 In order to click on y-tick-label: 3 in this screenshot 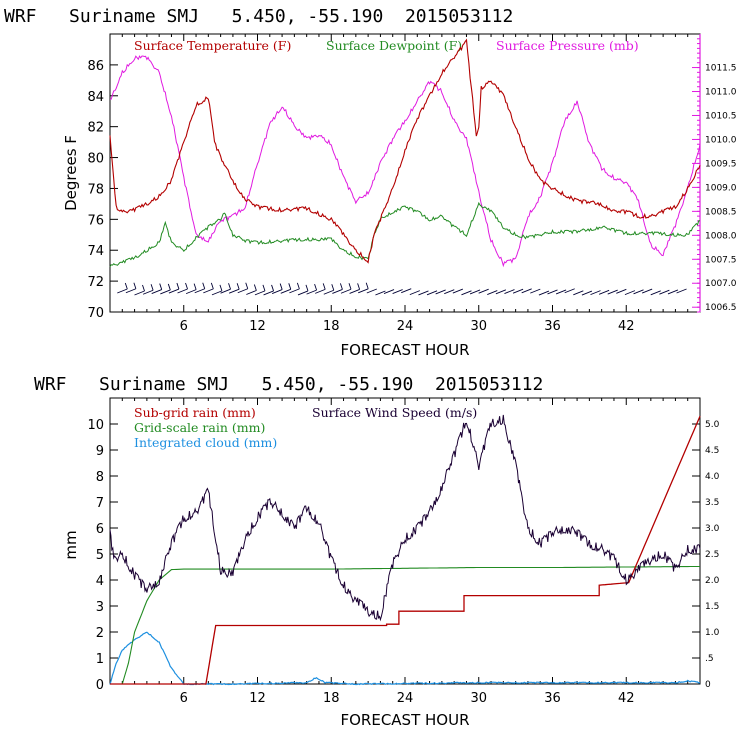, I will do `click(100, 607)`.